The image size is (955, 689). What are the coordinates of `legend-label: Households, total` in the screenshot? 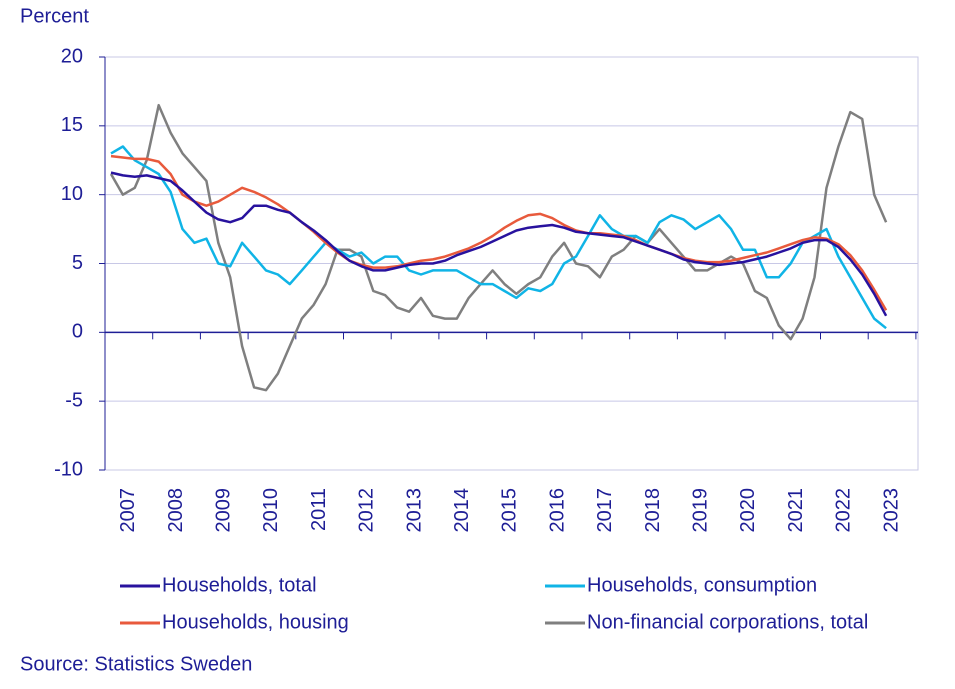 It's located at (239, 585).